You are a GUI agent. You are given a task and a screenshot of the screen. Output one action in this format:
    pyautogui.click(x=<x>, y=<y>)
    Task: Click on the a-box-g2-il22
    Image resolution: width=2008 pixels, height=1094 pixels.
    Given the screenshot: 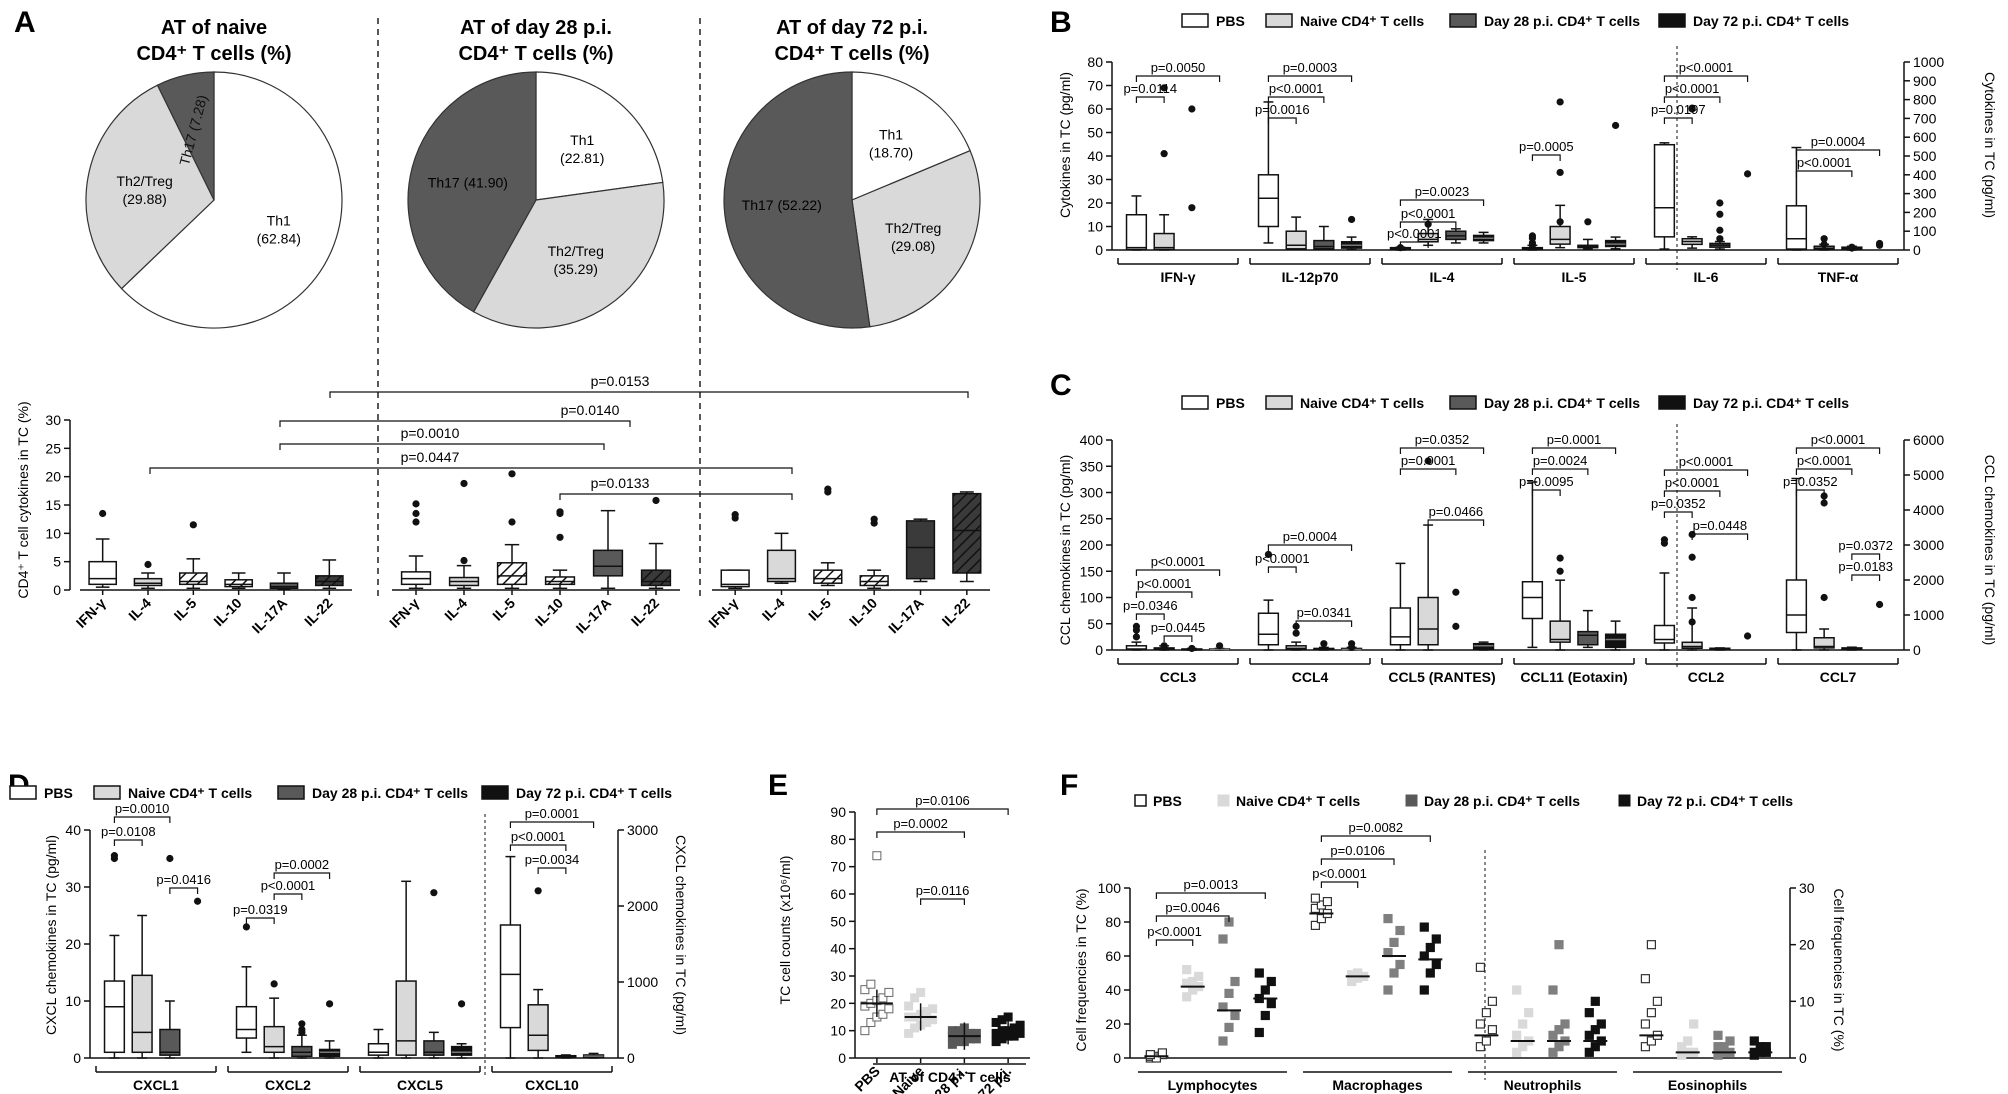 What is the action you would take?
    pyautogui.click(x=656, y=578)
    